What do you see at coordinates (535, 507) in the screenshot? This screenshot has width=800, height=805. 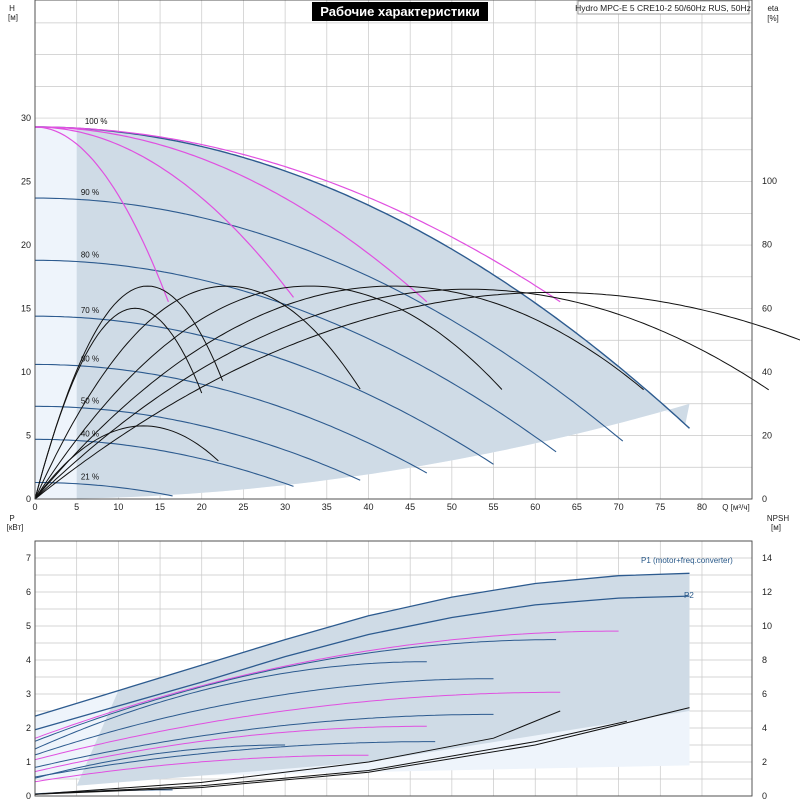 I see `x-tick-label: 60` at bounding box center [535, 507].